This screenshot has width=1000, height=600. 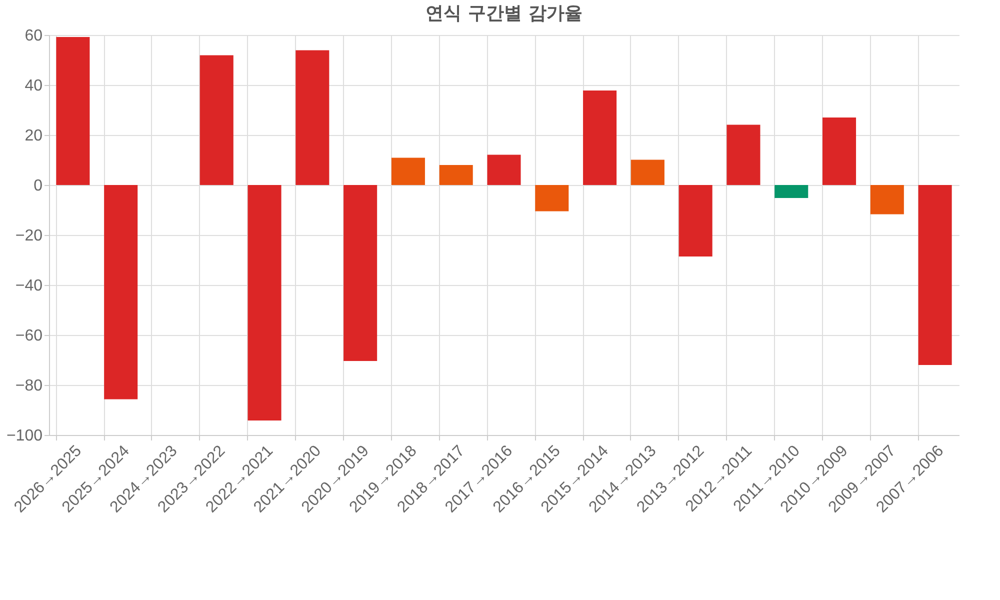 What do you see at coordinates (24, 436) in the screenshot?
I see `y-tick-label: −100` at bounding box center [24, 436].